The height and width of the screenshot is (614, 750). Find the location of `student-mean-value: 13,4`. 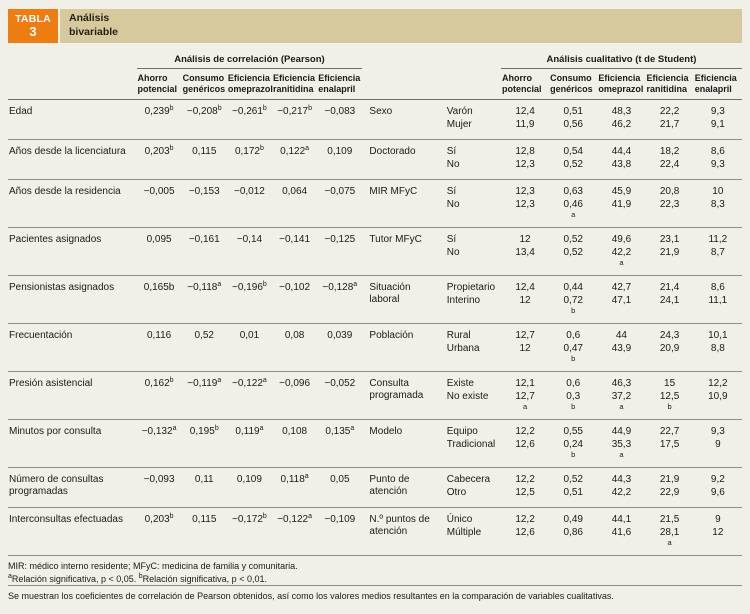

student-mean-value: 13,4 is located at coordinates (525, 261).